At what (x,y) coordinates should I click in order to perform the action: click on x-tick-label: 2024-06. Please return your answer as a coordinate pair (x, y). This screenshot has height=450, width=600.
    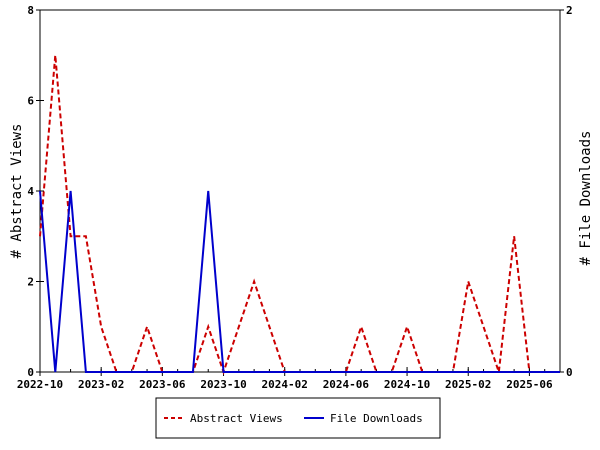
    Looking at the image, I should click on (346, 384).